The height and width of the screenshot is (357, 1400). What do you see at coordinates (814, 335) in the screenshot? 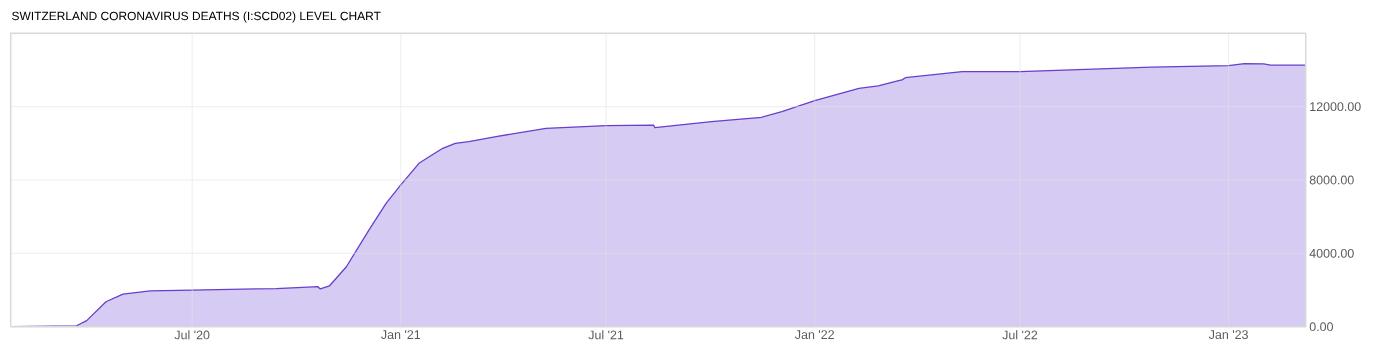
I see `x-tick-label: Jan '22` at bounding box center [814, 335].